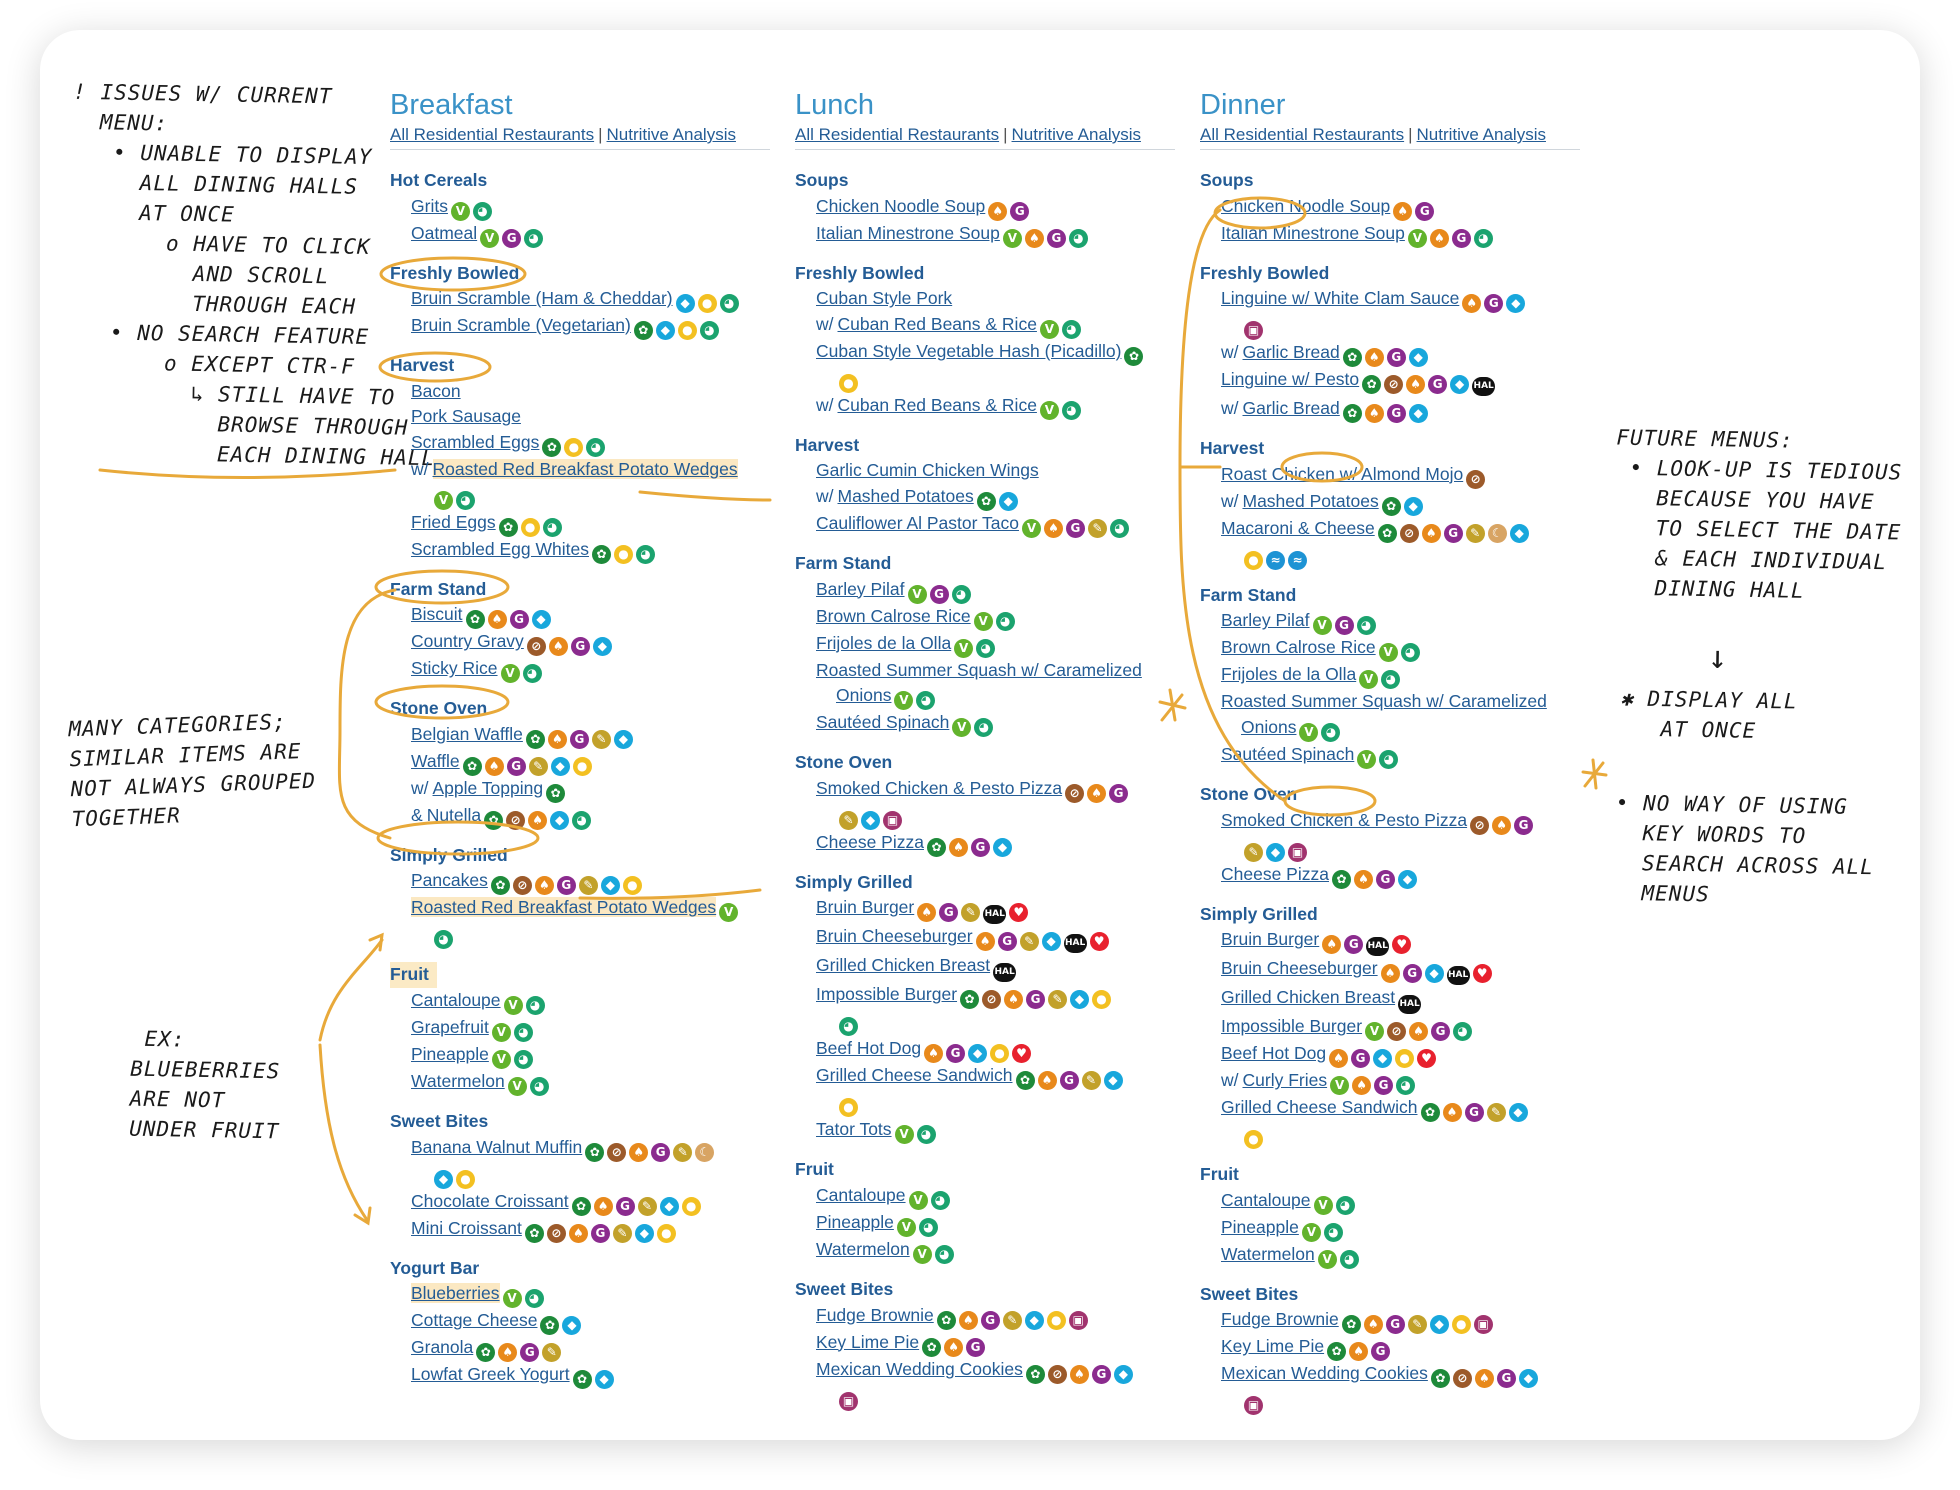 The image size is (1960, 1490). Describe the element at coordinates (454, 668) in the screenshot. I see `menu-item-link: Sticky Rice` at that location.